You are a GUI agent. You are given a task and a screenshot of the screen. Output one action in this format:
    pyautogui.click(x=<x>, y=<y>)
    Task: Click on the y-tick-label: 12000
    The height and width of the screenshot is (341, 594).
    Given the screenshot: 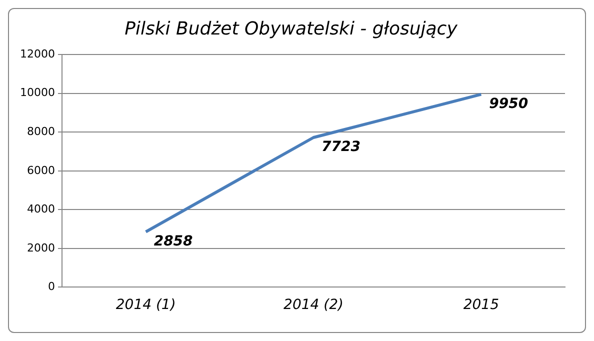 What is the action you would take?
    pyautogui.click(x=37, y=53)
    